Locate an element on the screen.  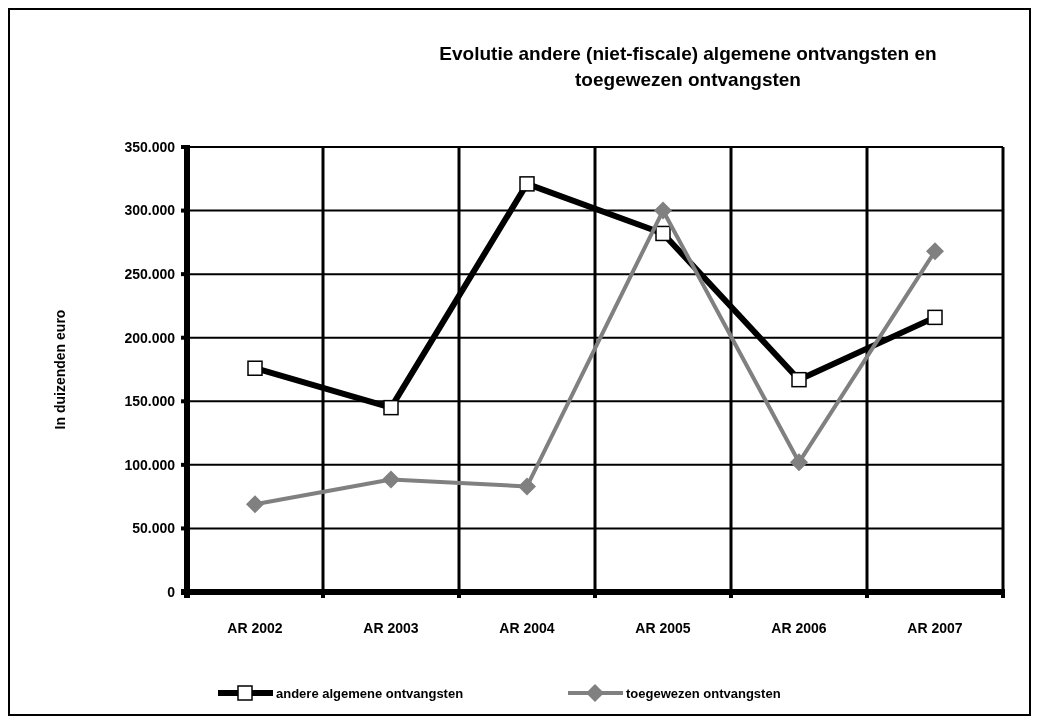
x-tick-label: AR 2003 is located at coordinates (391, 628).